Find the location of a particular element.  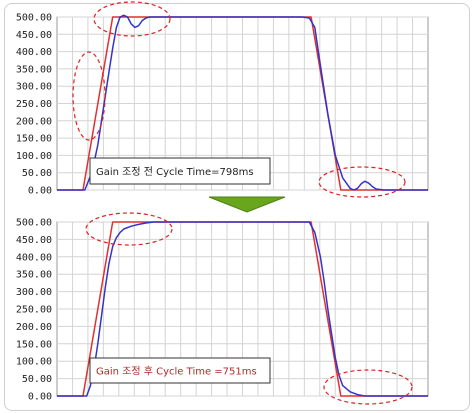

annotation-label: Gain 조정 전 Cycle Time=798ms is located at coordinates (175, 172).